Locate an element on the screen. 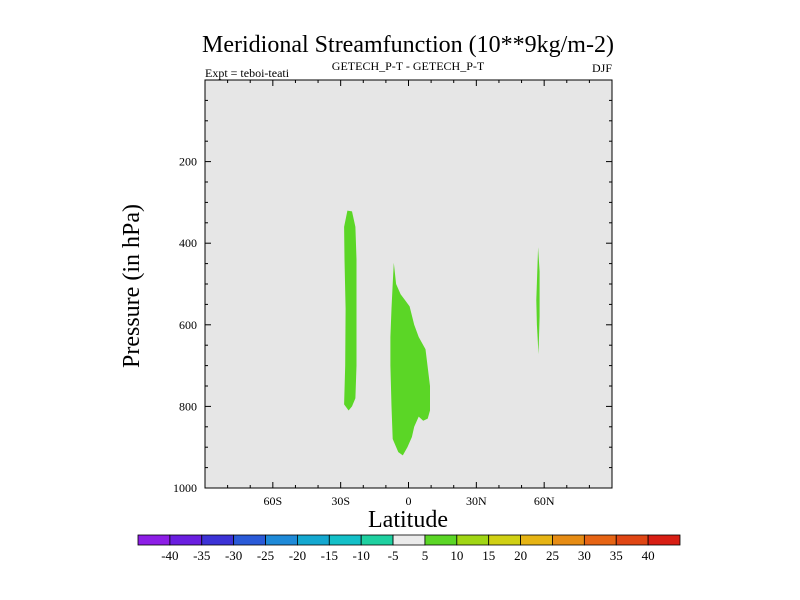 Image resolution: width=800 pixels, height=600 pixels. y-tick-label: 800 is located at coordinates (188, 406).